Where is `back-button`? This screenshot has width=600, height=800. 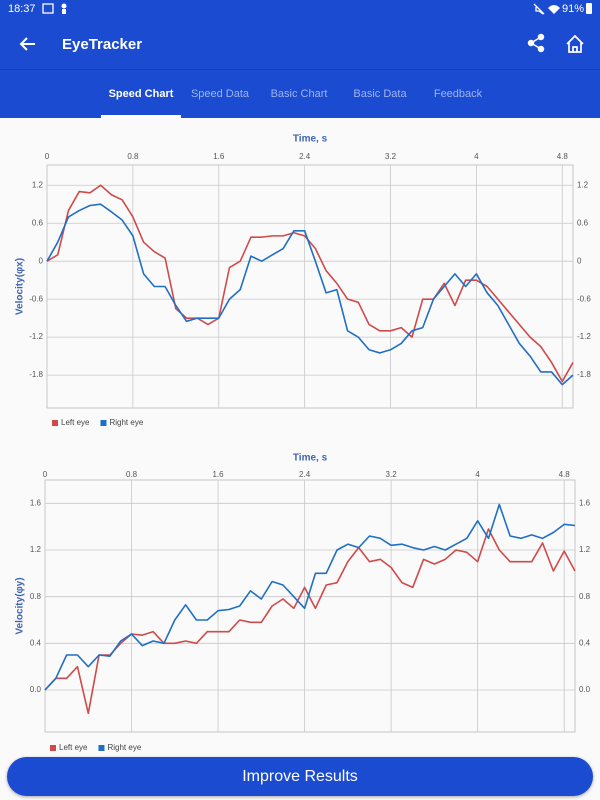 back-button is located at coordinates (27, 44).